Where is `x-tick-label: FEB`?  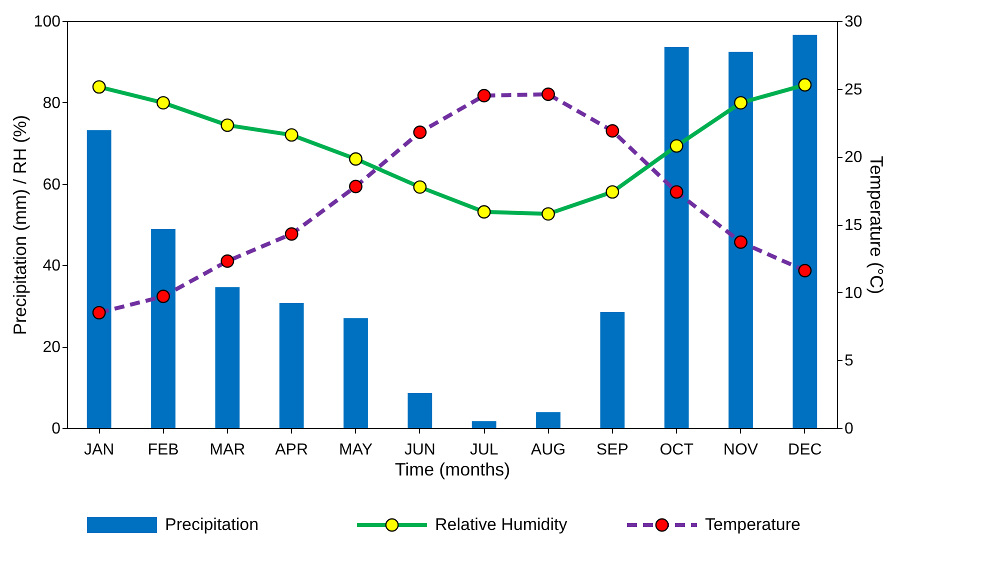
x-tick-label: FEB is located at coordinates (163, 450).